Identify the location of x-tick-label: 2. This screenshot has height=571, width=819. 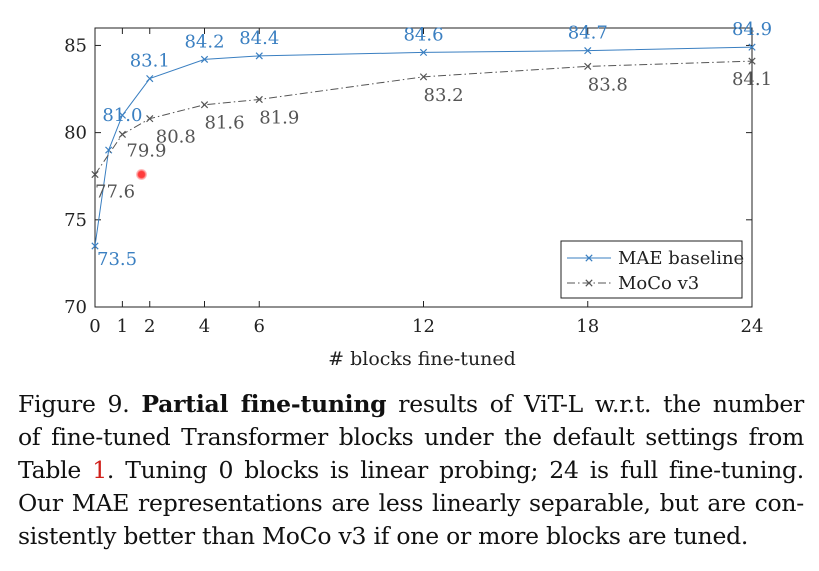
(149, 326).